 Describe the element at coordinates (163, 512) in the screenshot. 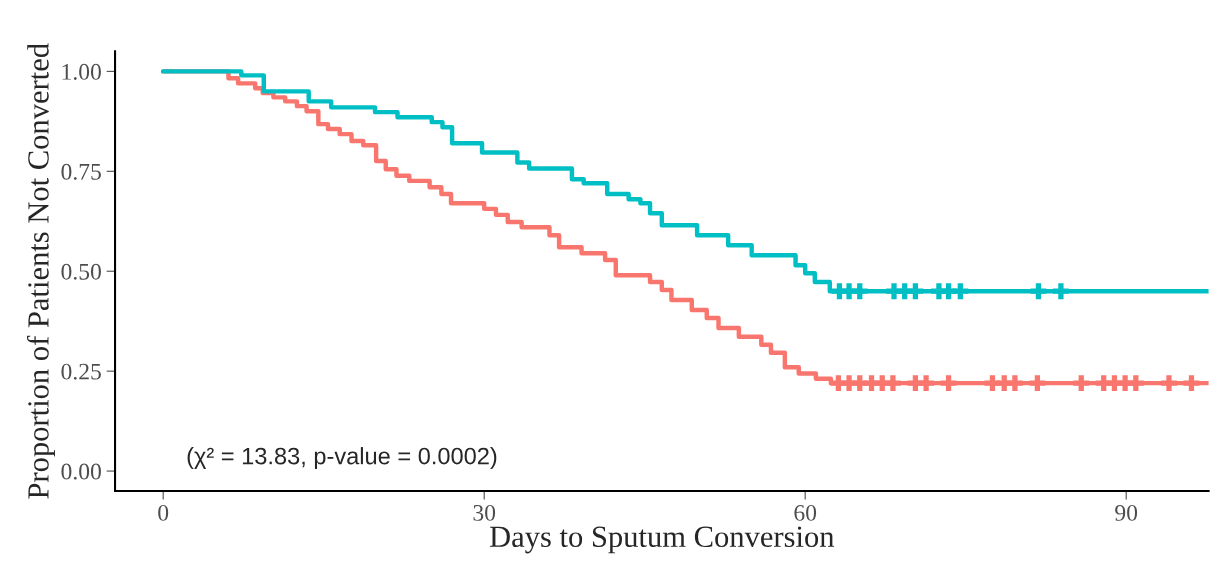

I see `x-tick-label: 0` at that location.